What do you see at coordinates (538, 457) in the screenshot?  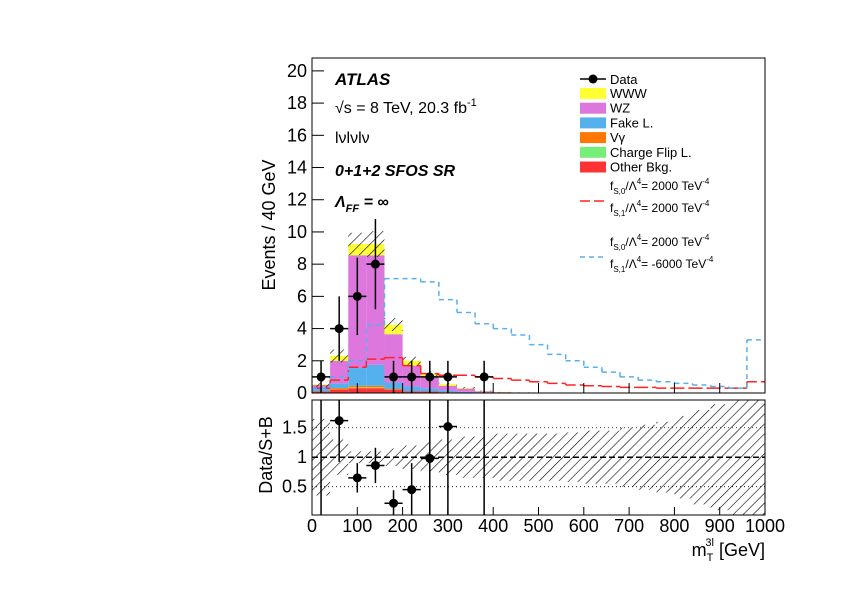 I see `ratio-frame` at bounding box center [538, 457].